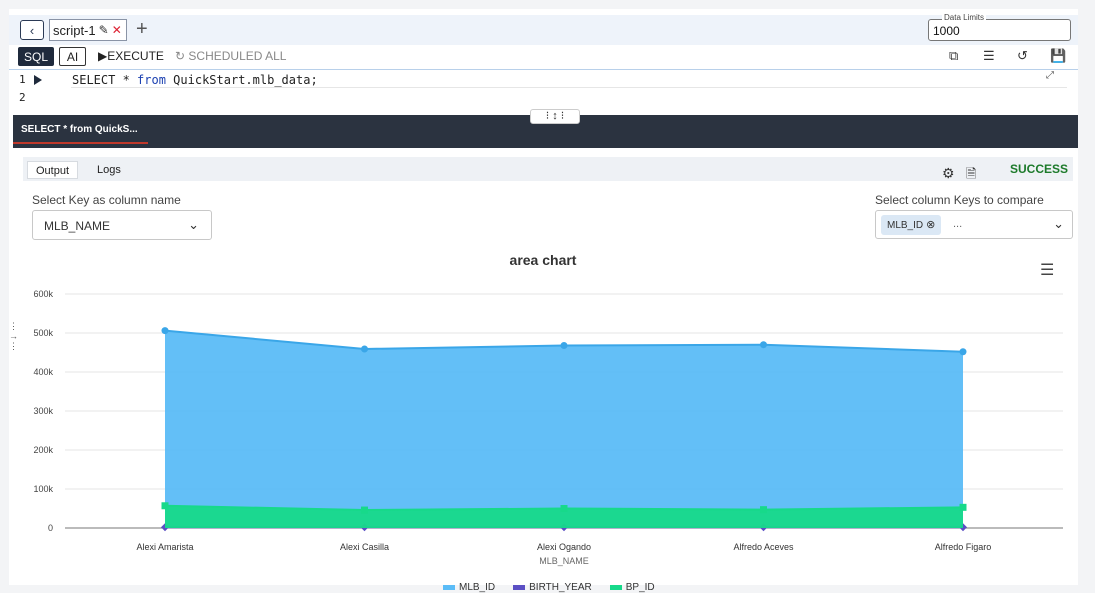 The height and width of the screenshot is (593, 1095). I want to click on play-icon: ▶, so click(102, 56).